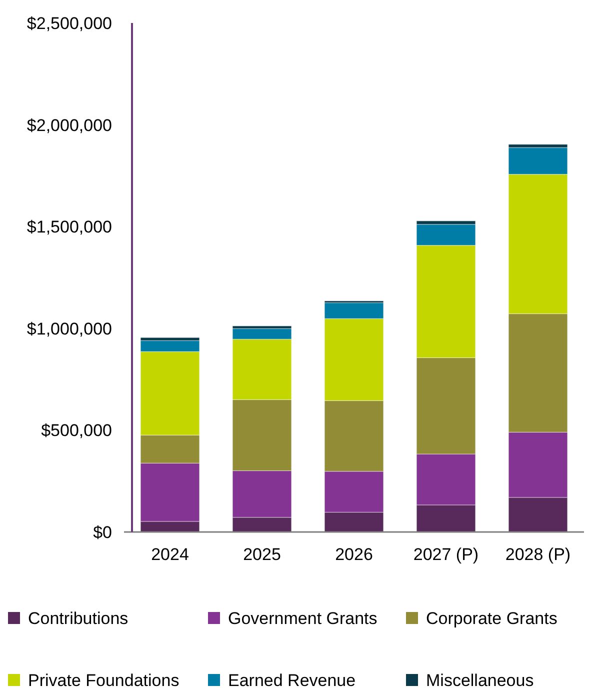 The image size is (600, 688). Describe the element at coordinates (303, 618) in the screenshot. I see `legend-label: Government Grants` at that location.